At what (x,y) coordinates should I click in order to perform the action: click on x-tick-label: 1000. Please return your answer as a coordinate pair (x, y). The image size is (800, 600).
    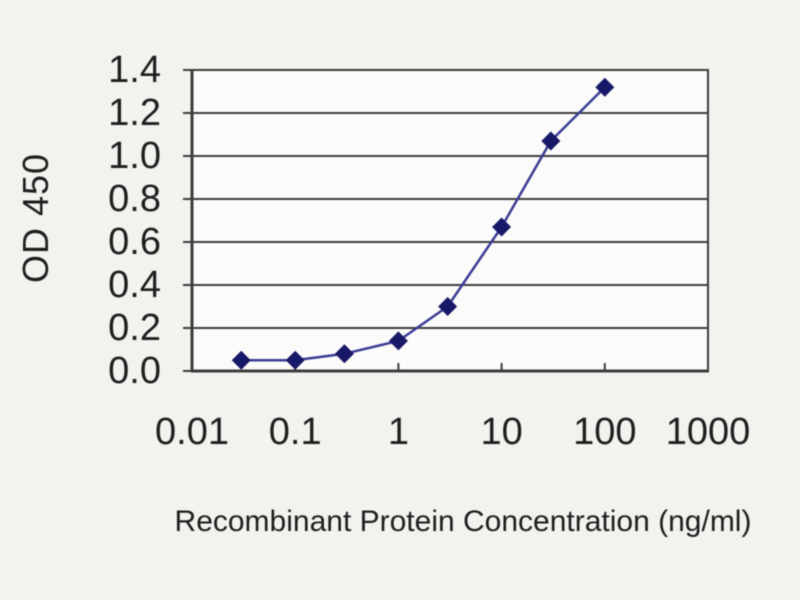
    Looking at the image, I should click on (708, 432).